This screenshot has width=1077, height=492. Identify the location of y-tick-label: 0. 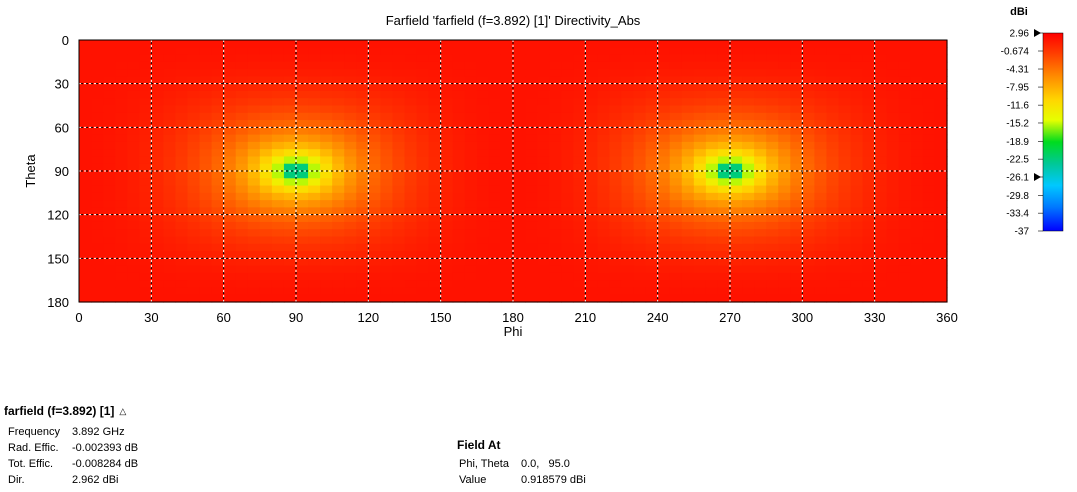
(65, 40).